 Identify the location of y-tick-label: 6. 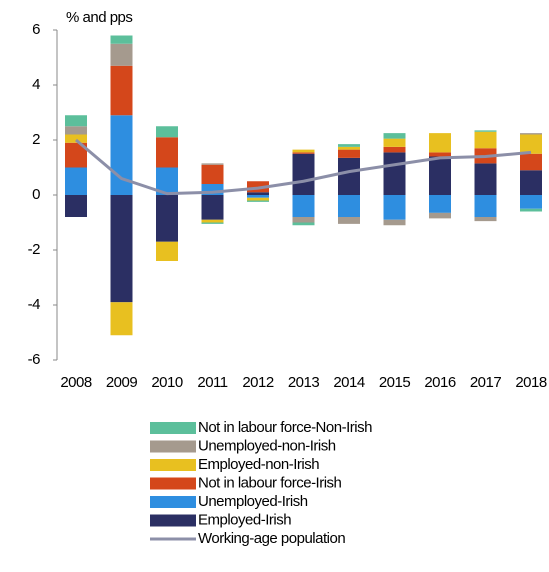
(36, 29).